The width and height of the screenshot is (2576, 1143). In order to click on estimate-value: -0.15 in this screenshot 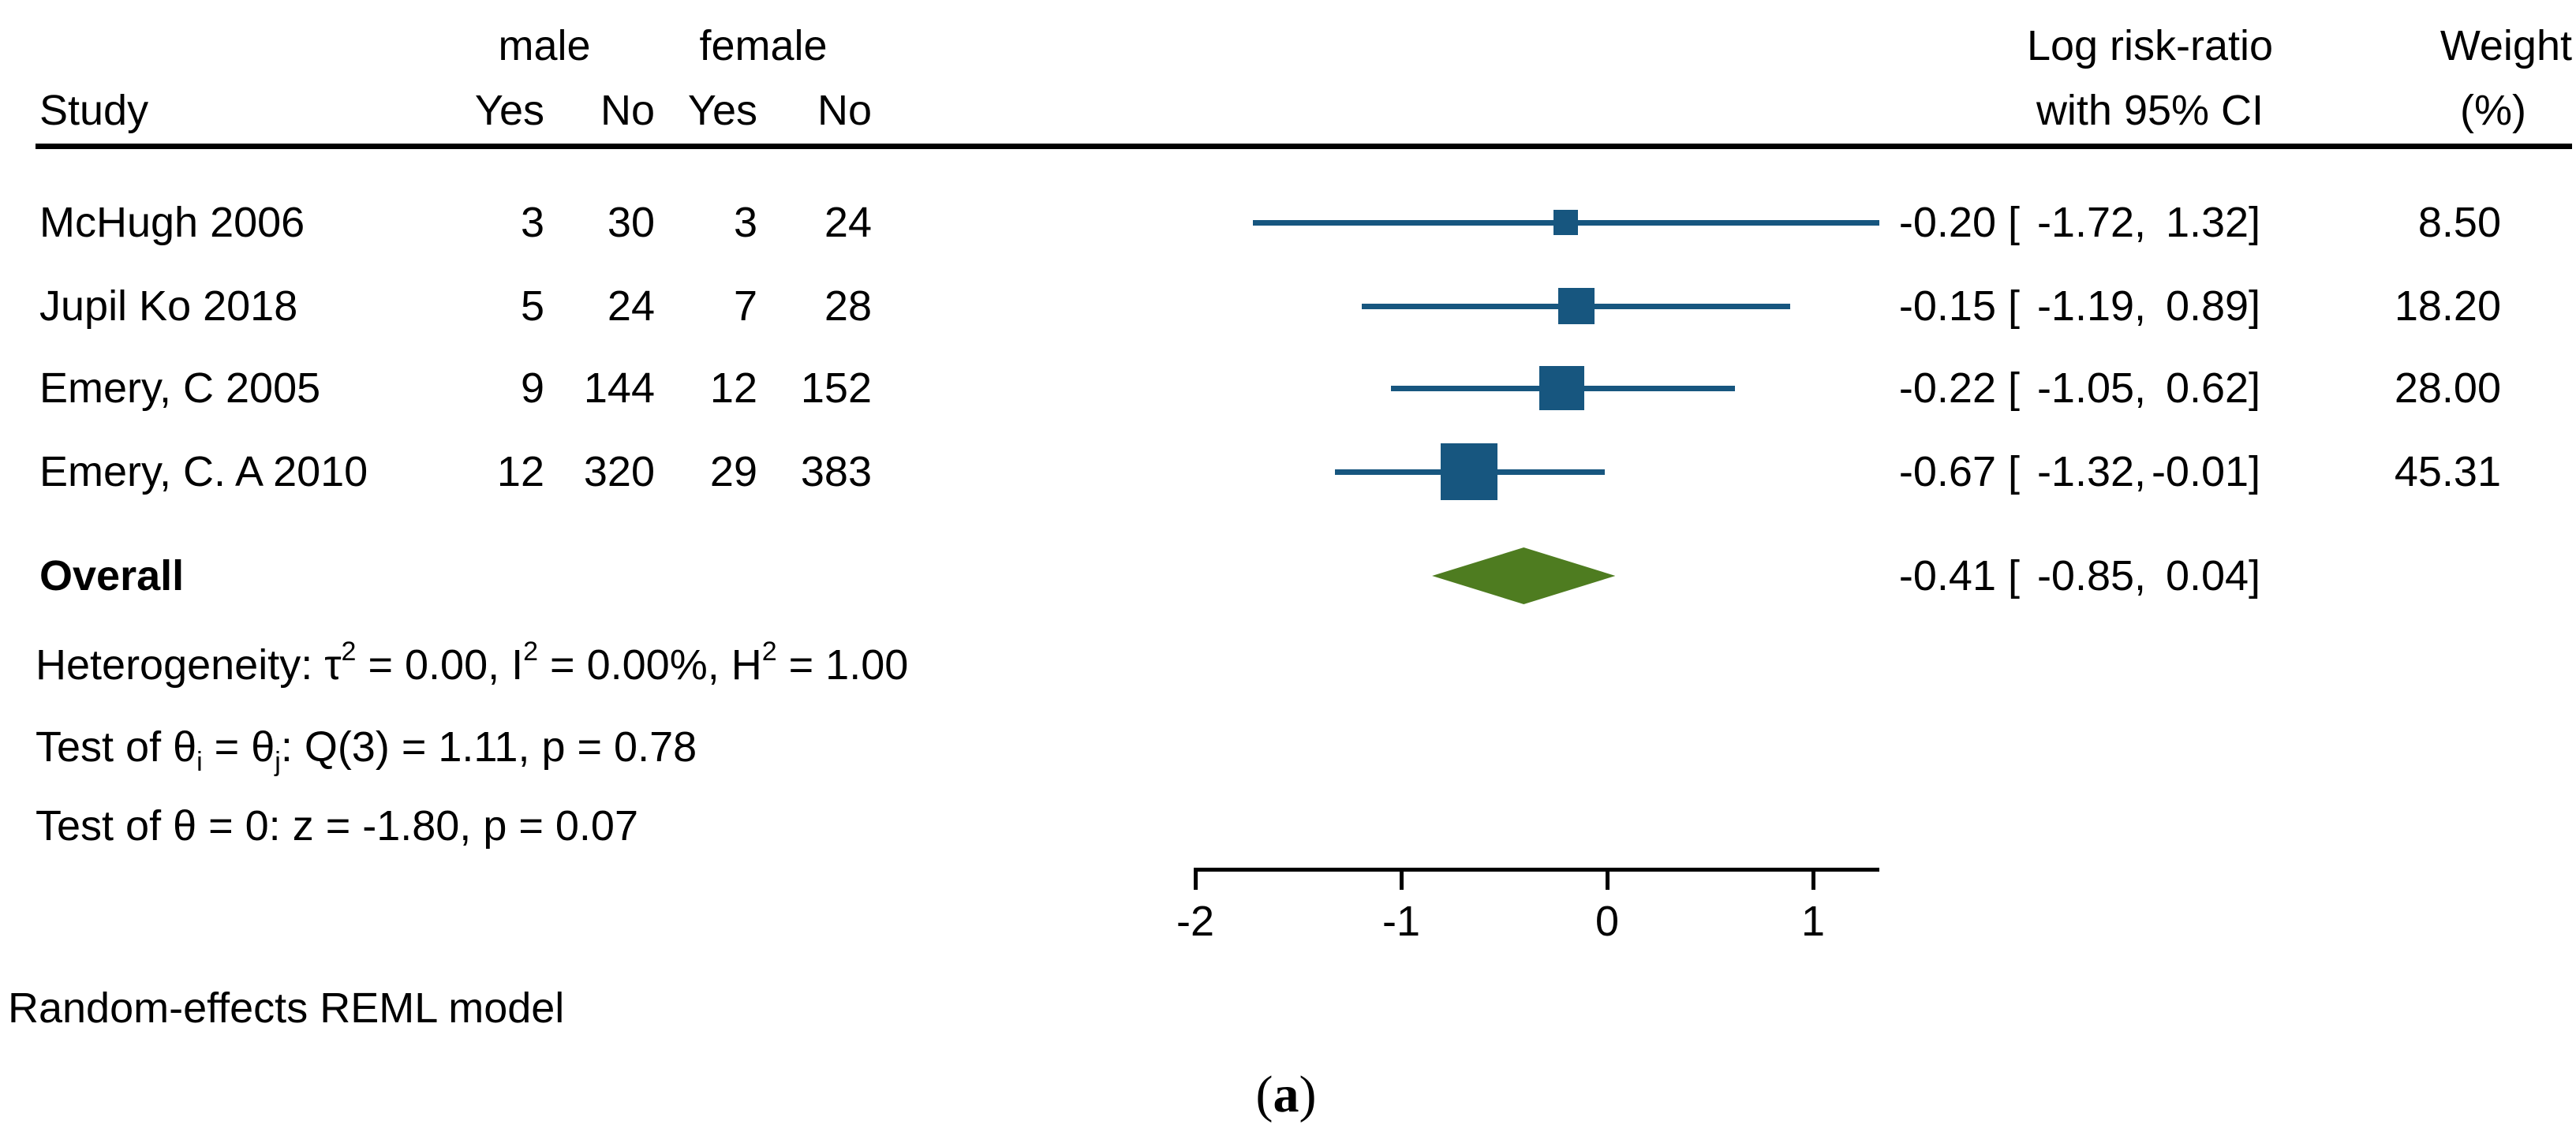, I will do `click(1947, 306)`.